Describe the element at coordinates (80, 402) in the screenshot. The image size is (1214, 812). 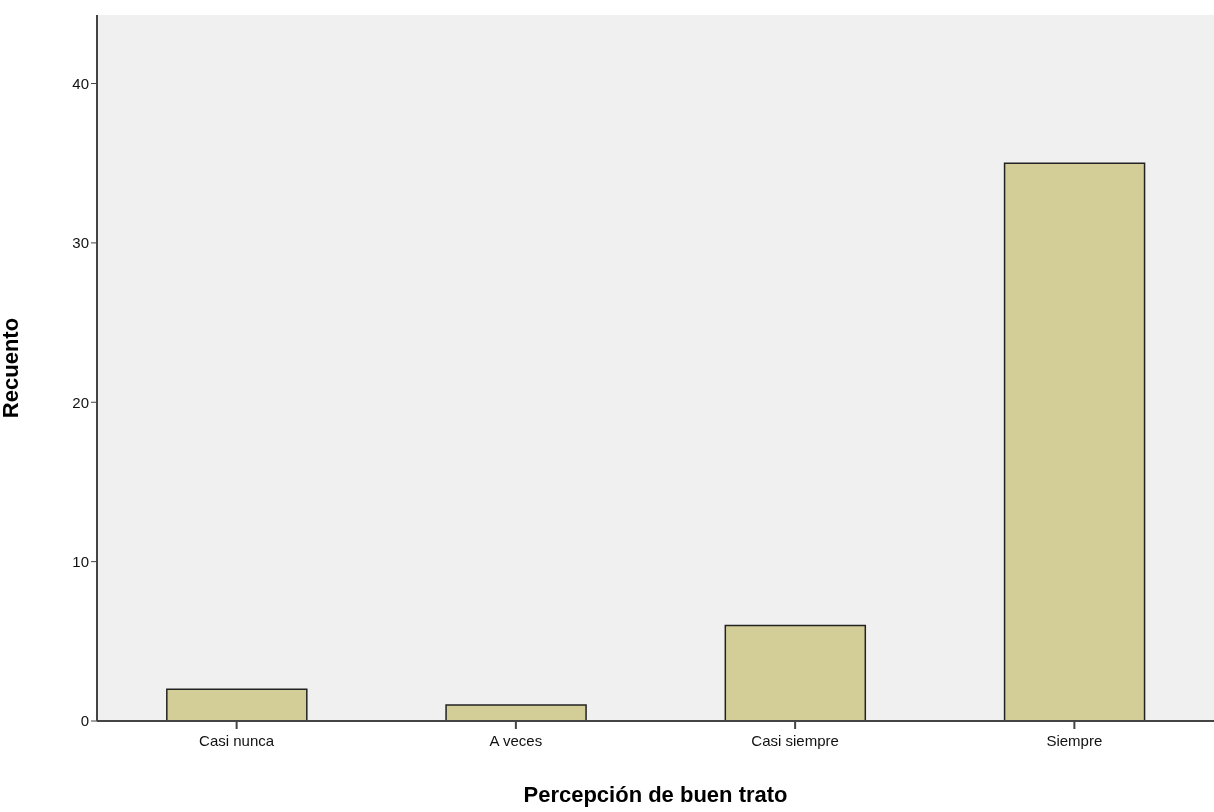
I see `y-tick-label: 20` at that location.